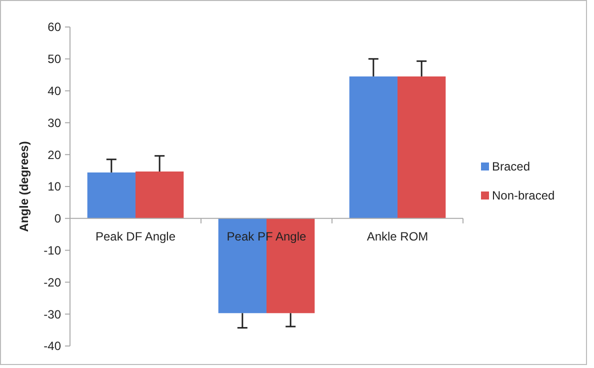  Describe the element at coordinates (523, 195) in the screenshot. I see `legend-label: Non-braced` at that location.